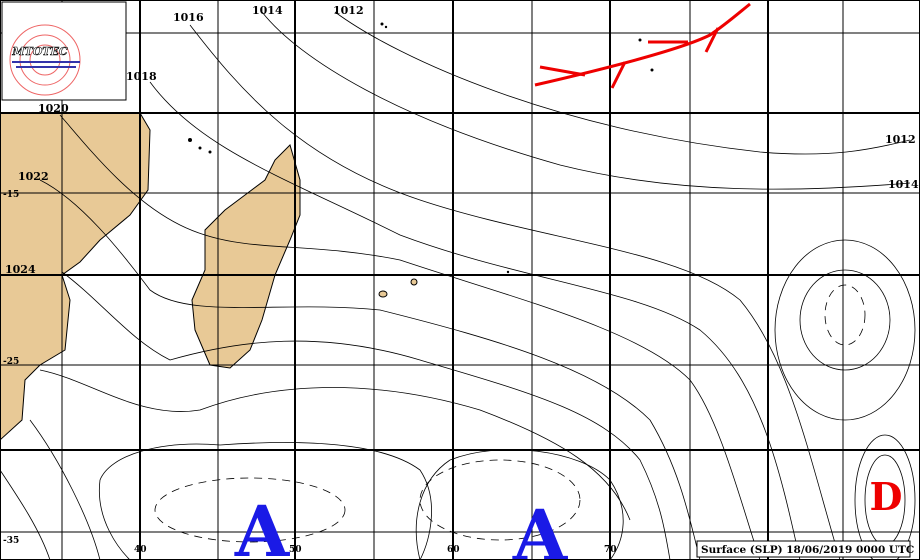  What do you see at coordinates (642, 45) in the screenshot?
I see `front` at bounding box center [642, 45].